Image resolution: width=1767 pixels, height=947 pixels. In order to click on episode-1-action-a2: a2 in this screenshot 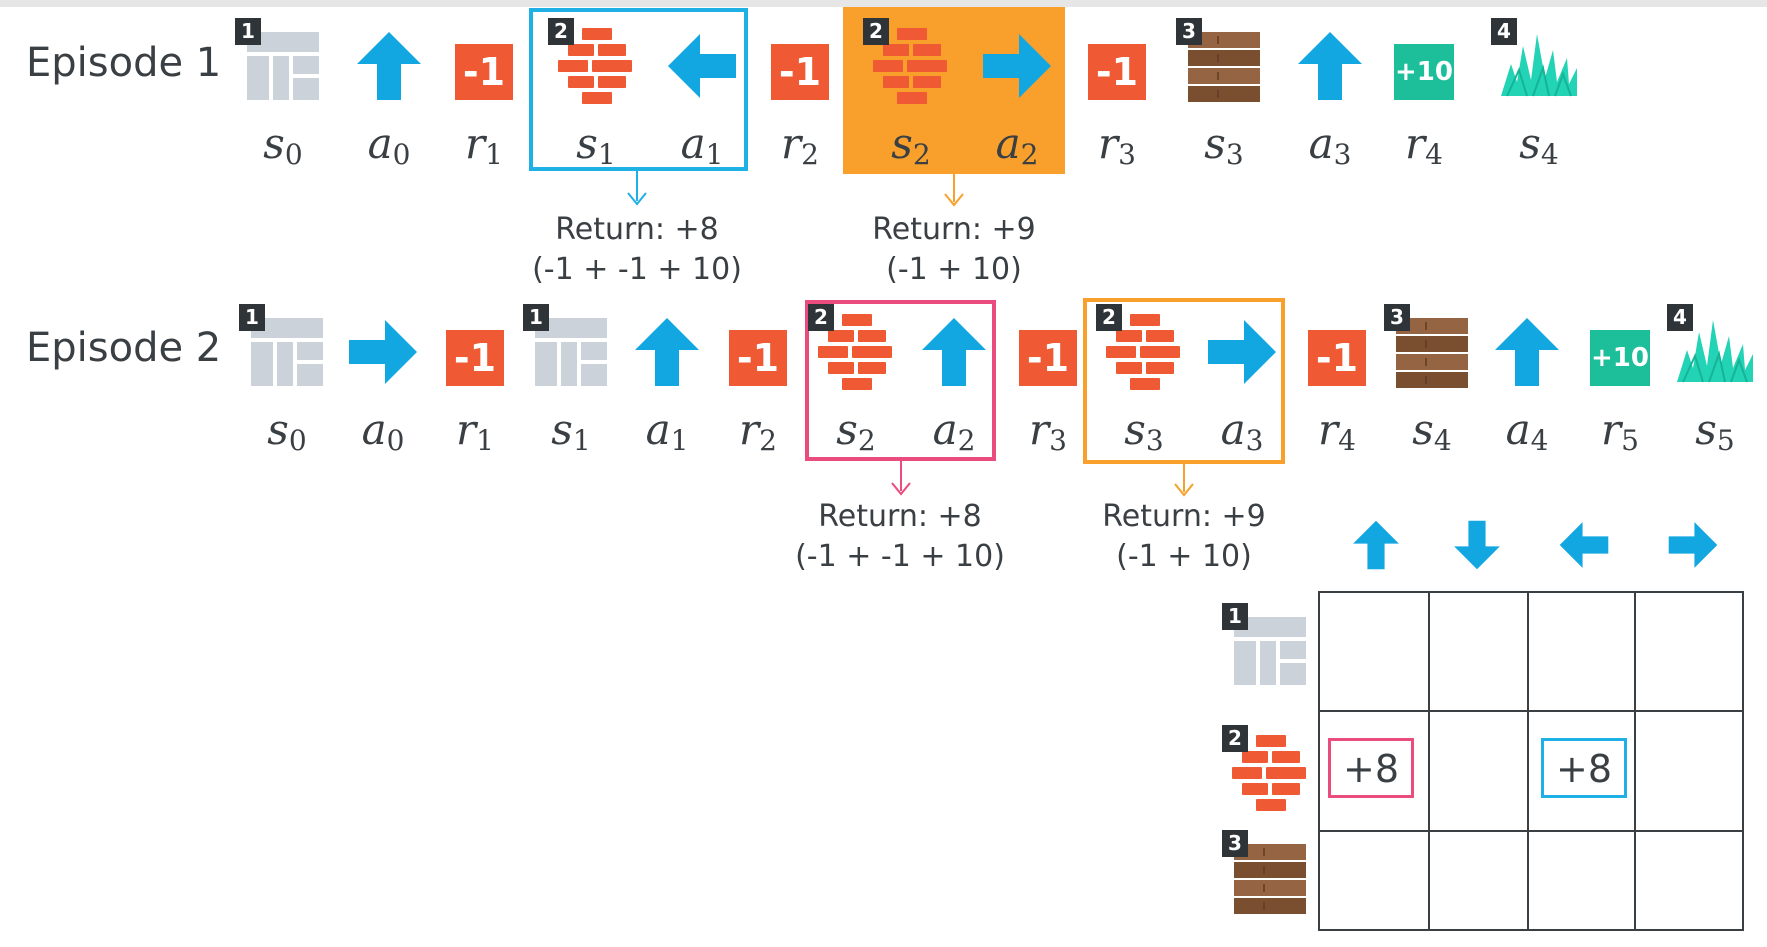, I will do `click(1017, 102)`.